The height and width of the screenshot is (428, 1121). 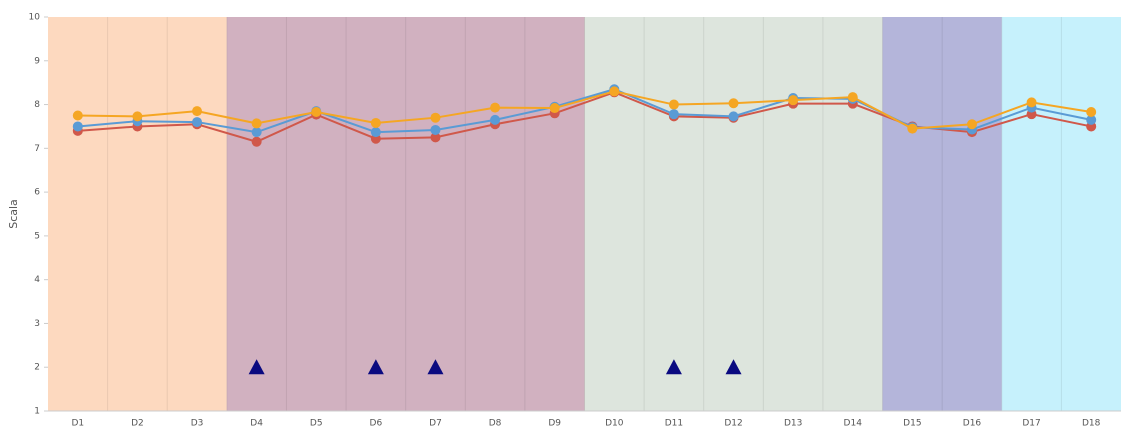 I want to click on x-tick-label: D8, so click(x=495, y=423).